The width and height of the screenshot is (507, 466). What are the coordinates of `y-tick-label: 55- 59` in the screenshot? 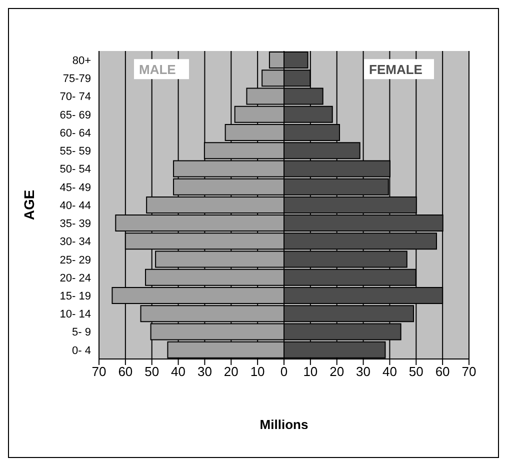 It's located at (75, 152).